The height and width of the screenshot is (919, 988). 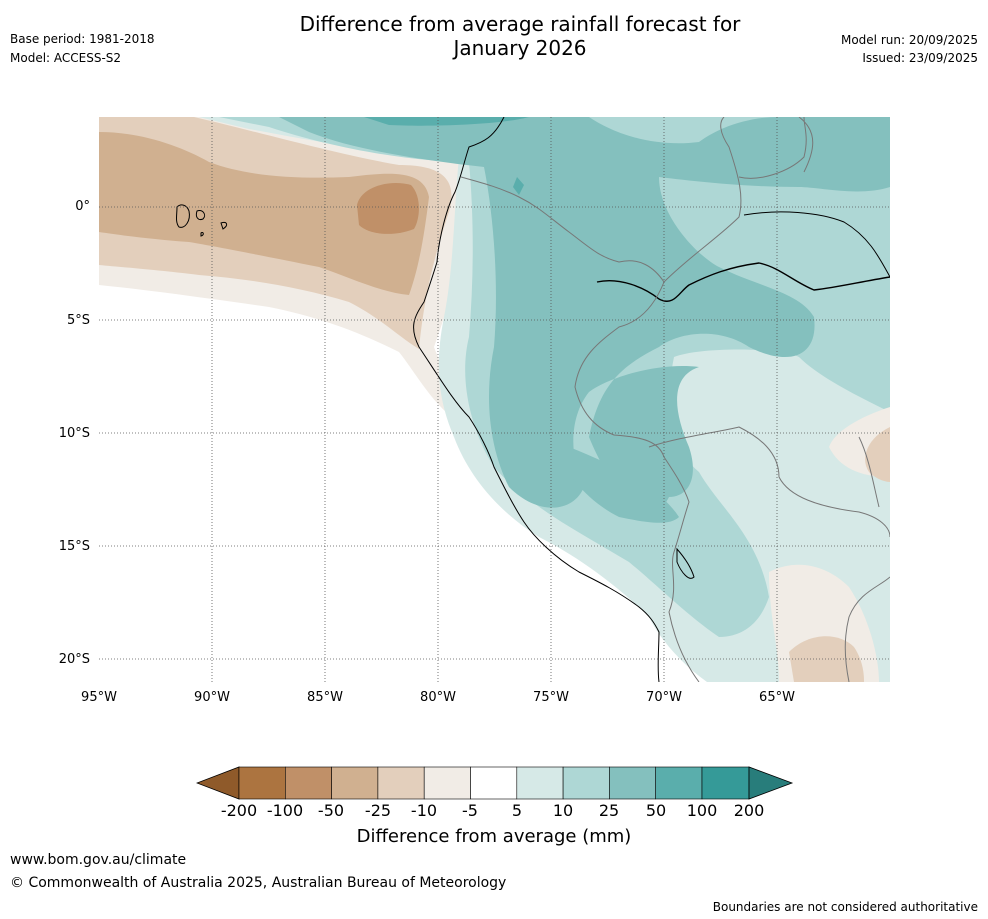 What do you see at coordinates (424, 810) in the screenshot?
I see `colorbar-tick: -10` at bounding box center [424, 810].